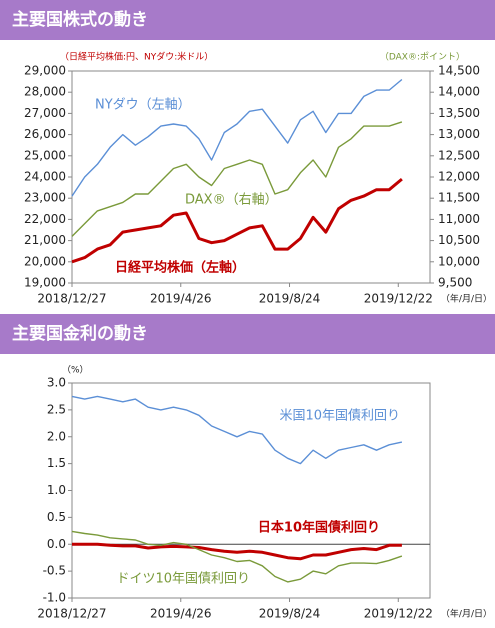  I want to click on y-unit: （日経平均株価:円、NYダウ:米ドル）, so click(136, 57).